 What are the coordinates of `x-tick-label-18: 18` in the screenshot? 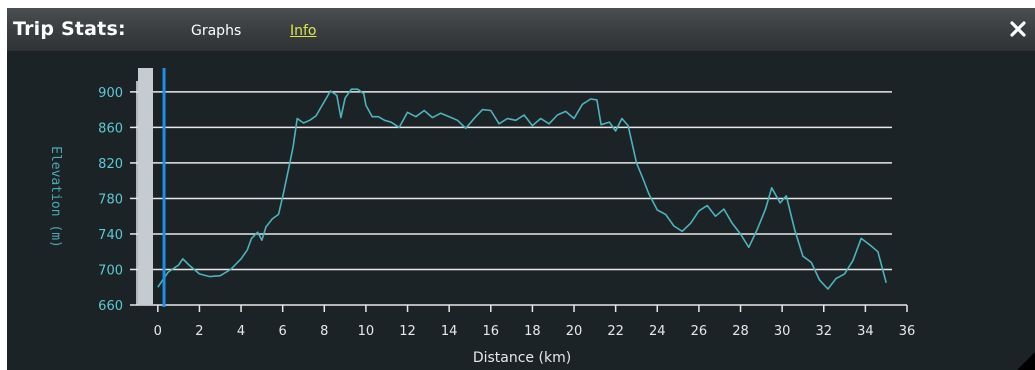 It's located at (532, 331).